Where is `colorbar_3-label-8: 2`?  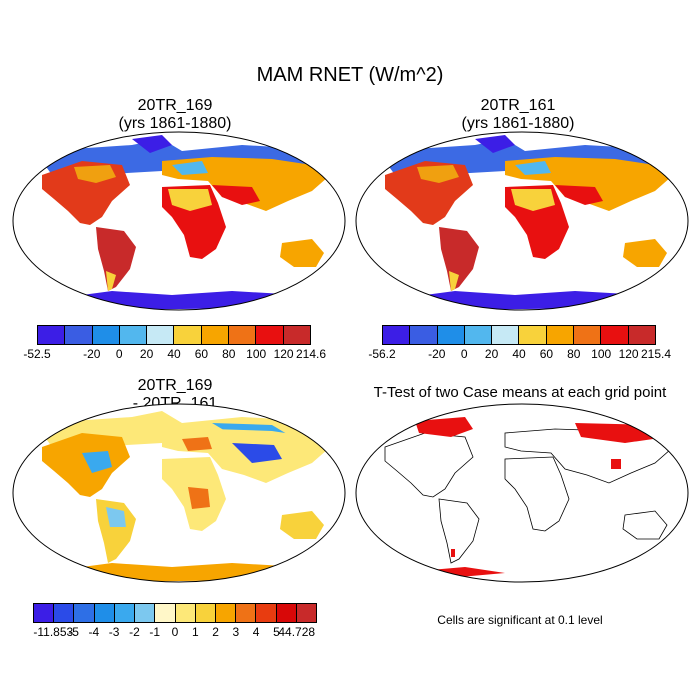
colorbar_3-label-8: 2 is located at coordinates (215, 632).